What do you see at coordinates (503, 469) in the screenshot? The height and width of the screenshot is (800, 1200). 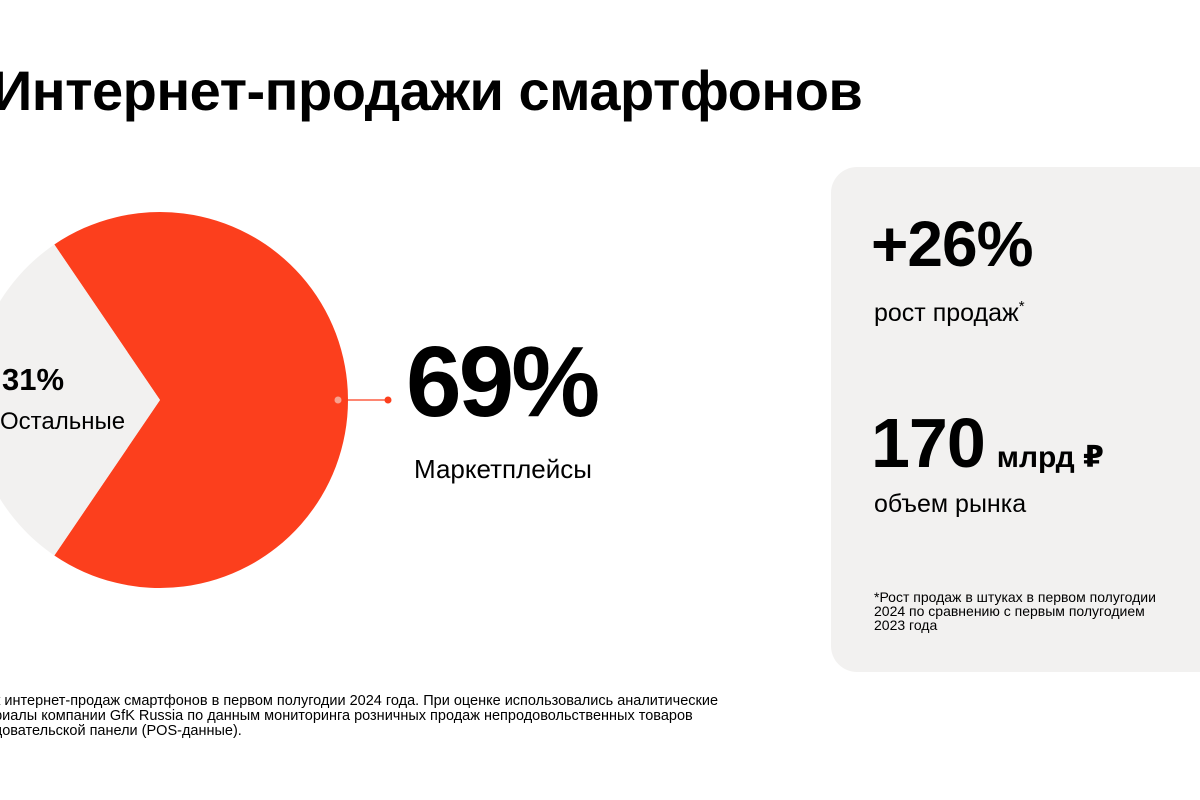 I see `slice-label-marketplaces: Маркетплейсы` at bounding box center [503, 469].